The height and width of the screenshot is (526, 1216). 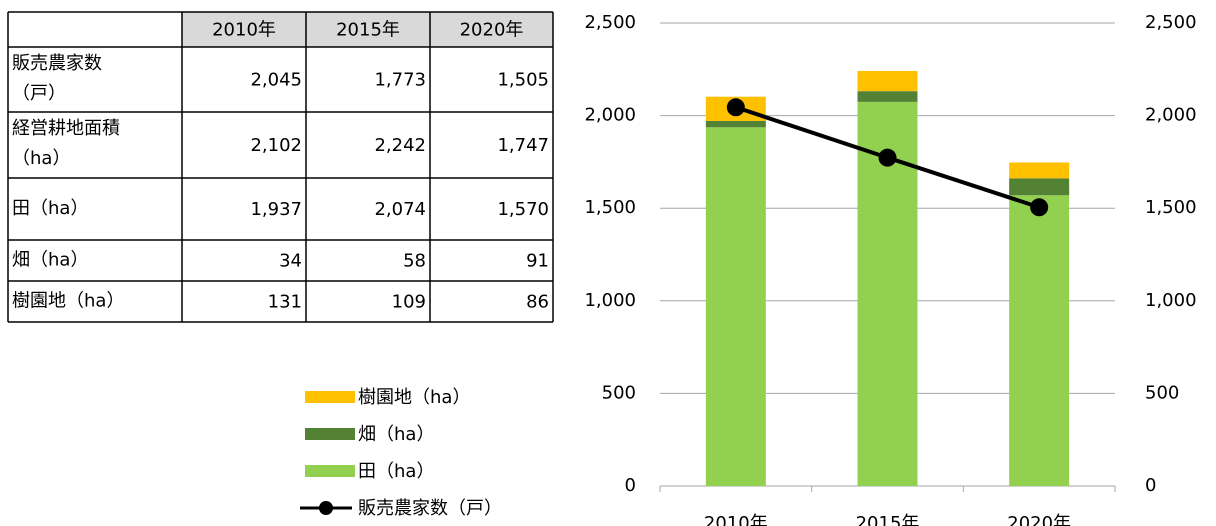 I want to click on table-cell: 91, so click(x=537, y=261).